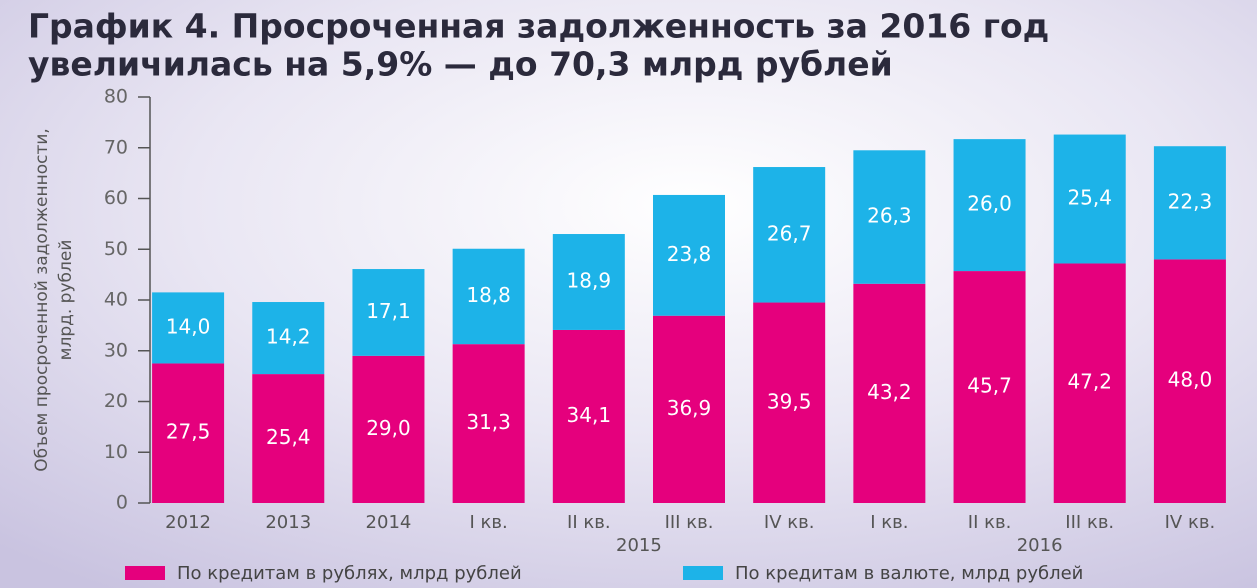 The image size is (1257, 588). I want to click on value-label: 26,7, so click(789, 233).